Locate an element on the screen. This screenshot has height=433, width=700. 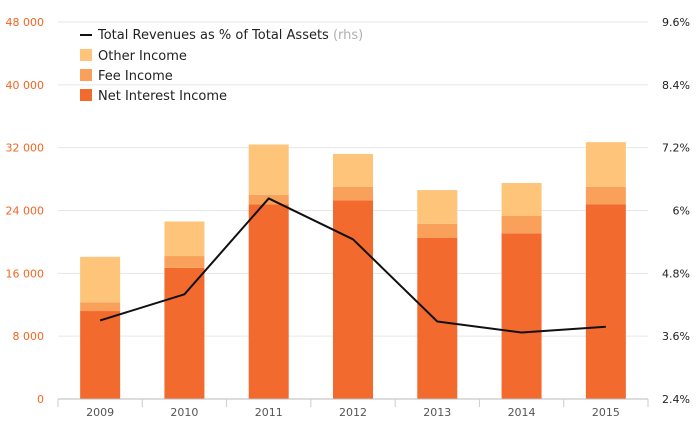
legend-label: Fee Income is located at coordinates (135, 76).